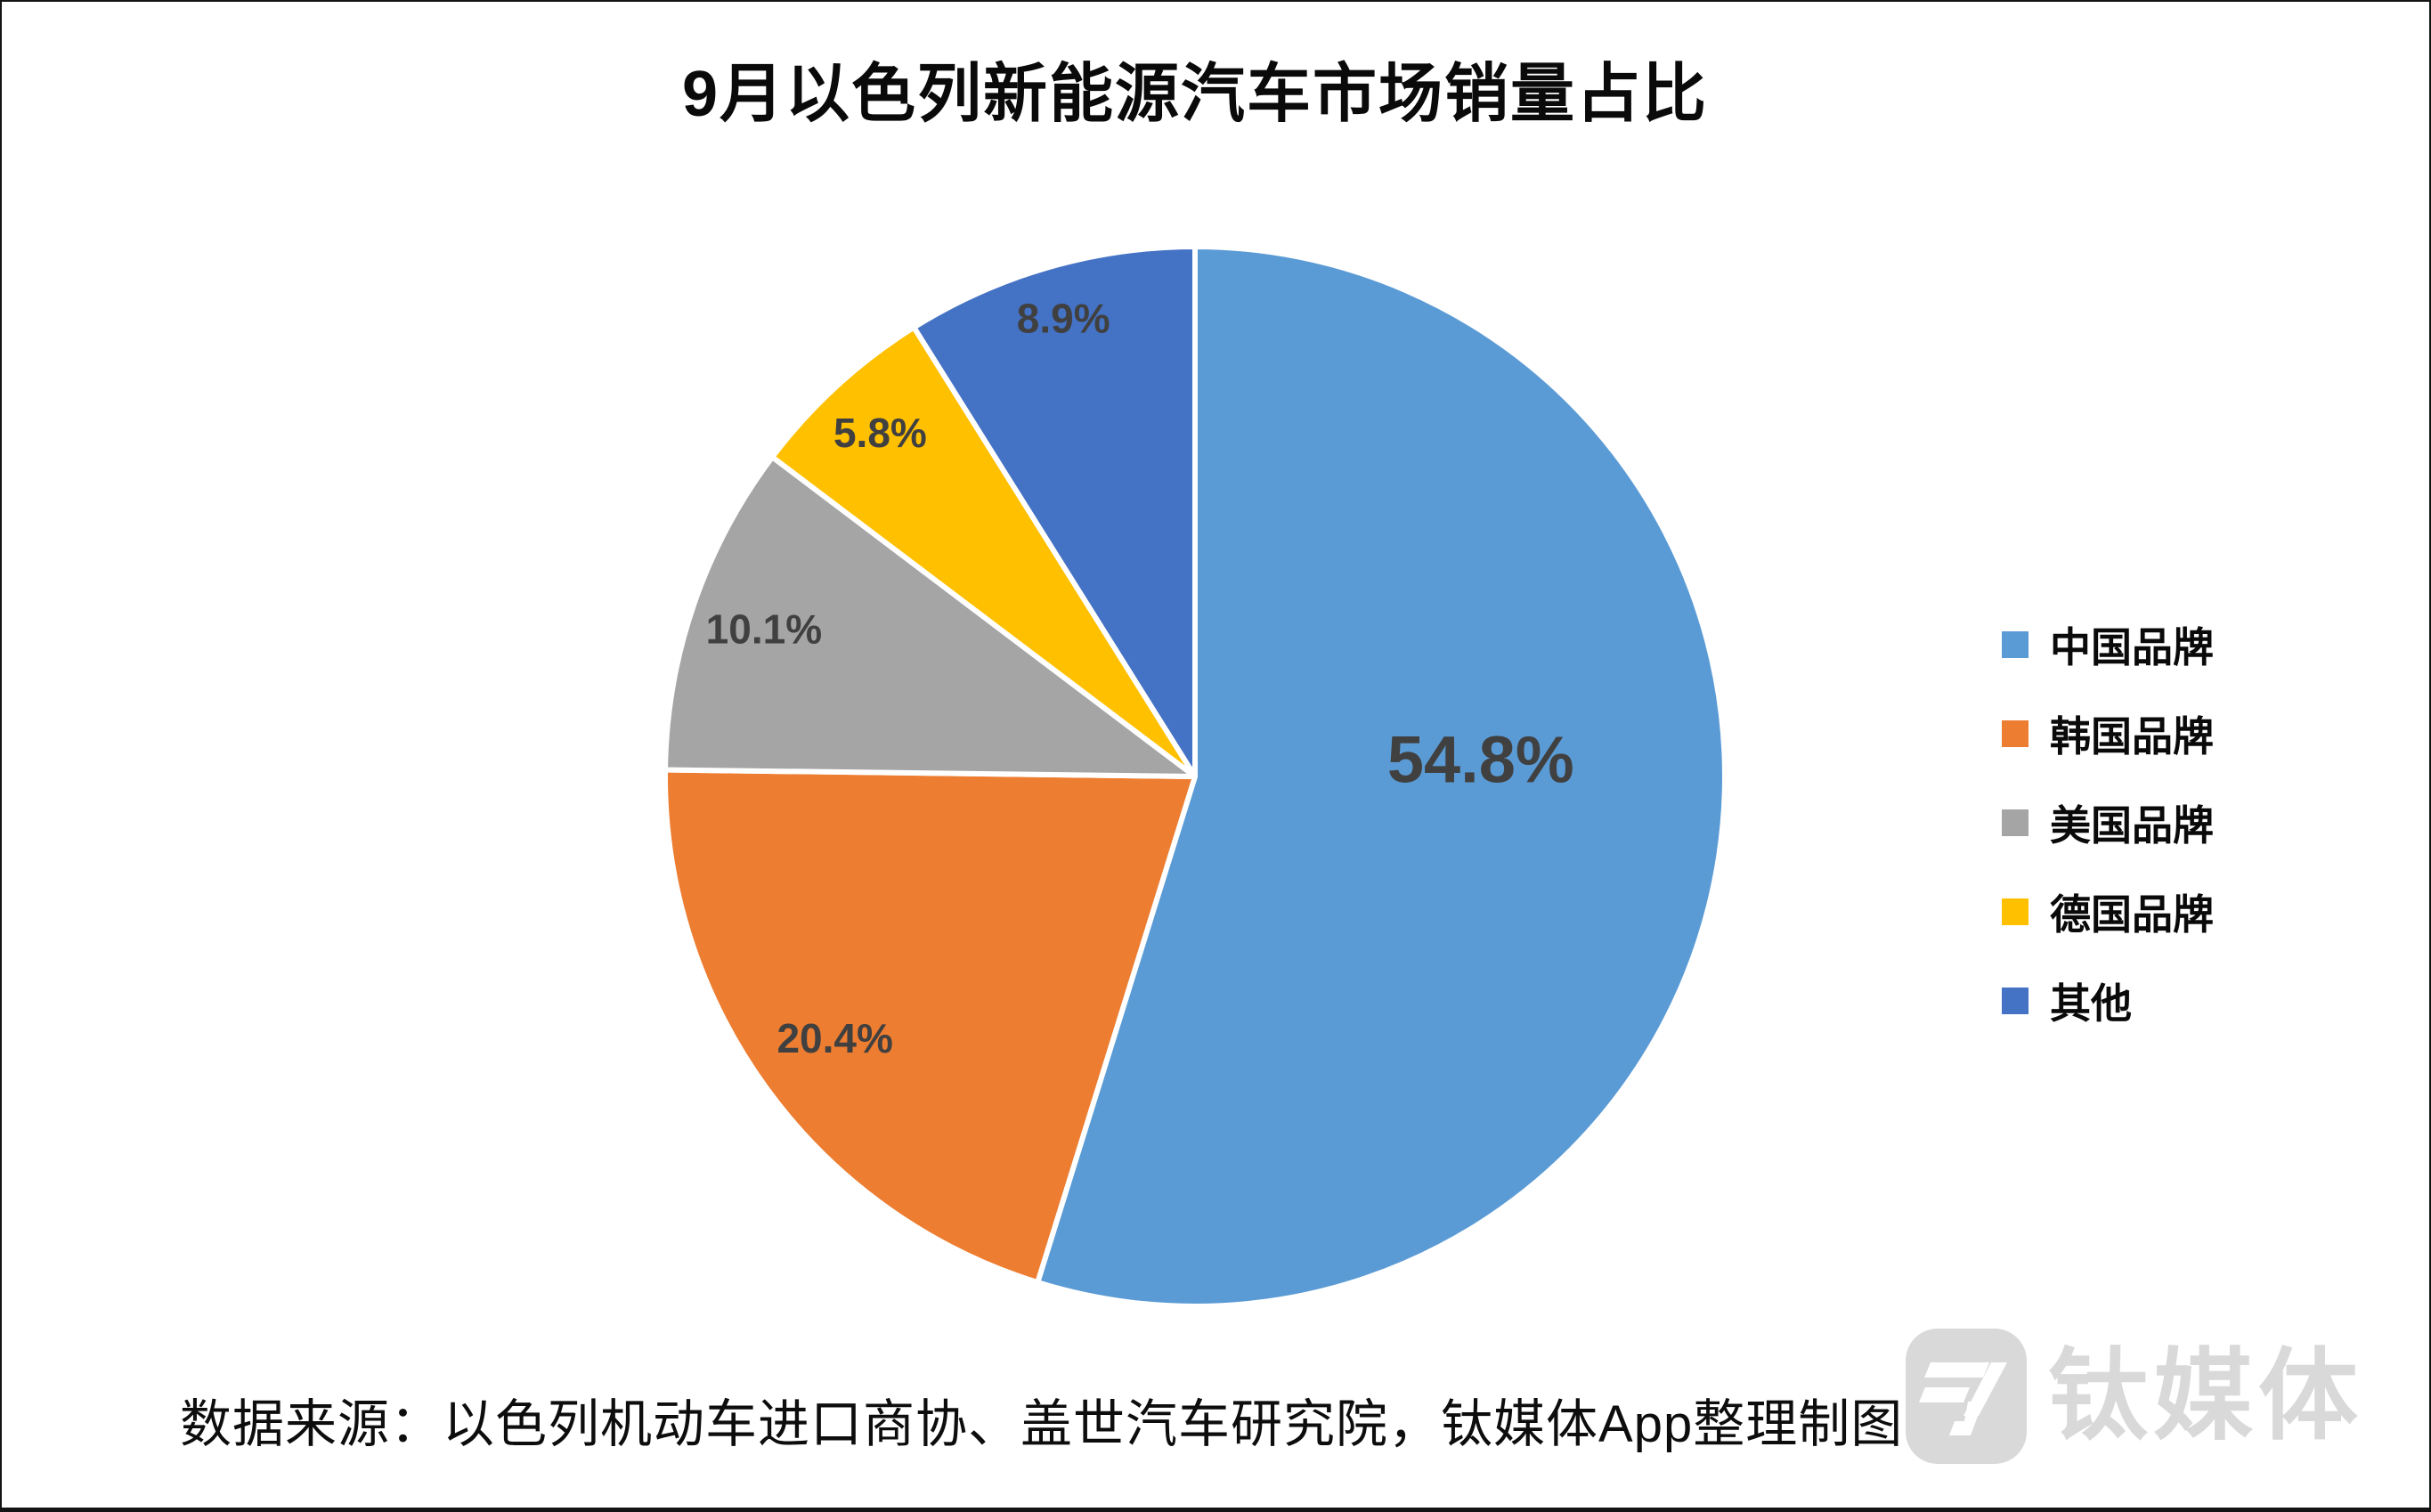 The width and height of the screenshot is (2431, 1512). What do you see at coordinates (2132, 736) in the screenshot?
I see `legend-label: 韩国品牌` at bounding box center [2132, 736].